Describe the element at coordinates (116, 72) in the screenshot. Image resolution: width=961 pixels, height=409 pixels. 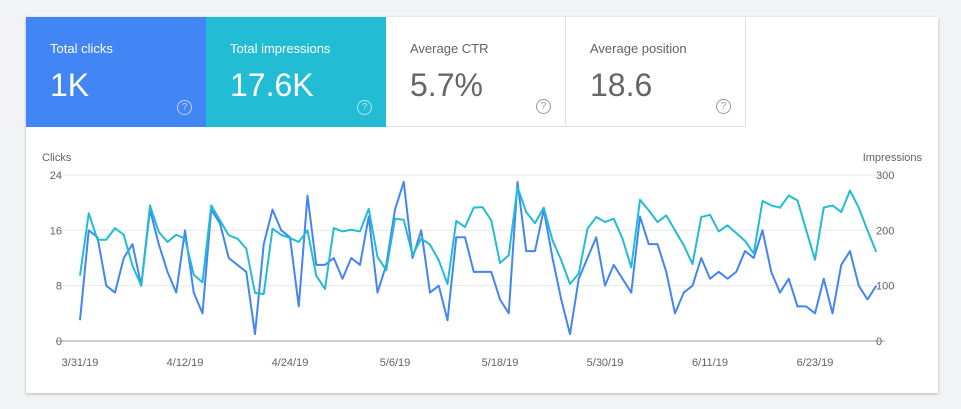
I see `metric-tile-total-clicks: Total clicks 1K ?` at that location.